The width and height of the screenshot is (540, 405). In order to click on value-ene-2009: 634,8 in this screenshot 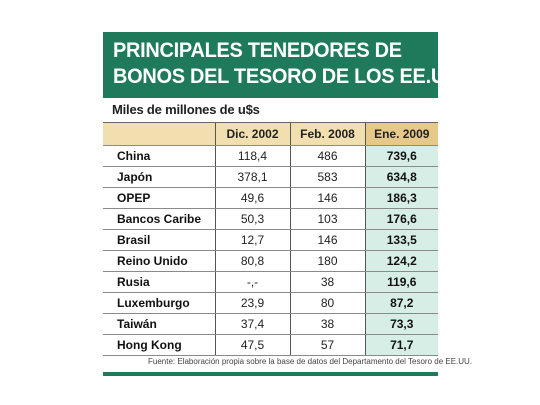, I will do `click(401, 177)`.